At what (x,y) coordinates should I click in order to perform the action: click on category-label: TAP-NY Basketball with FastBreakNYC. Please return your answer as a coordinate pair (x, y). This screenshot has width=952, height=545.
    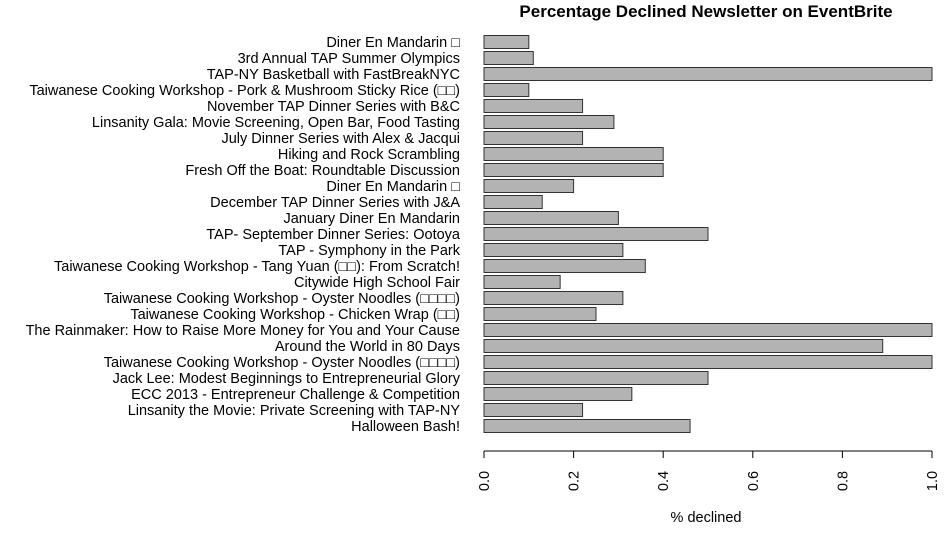
    Looking at the image, I should click on (333, 75).